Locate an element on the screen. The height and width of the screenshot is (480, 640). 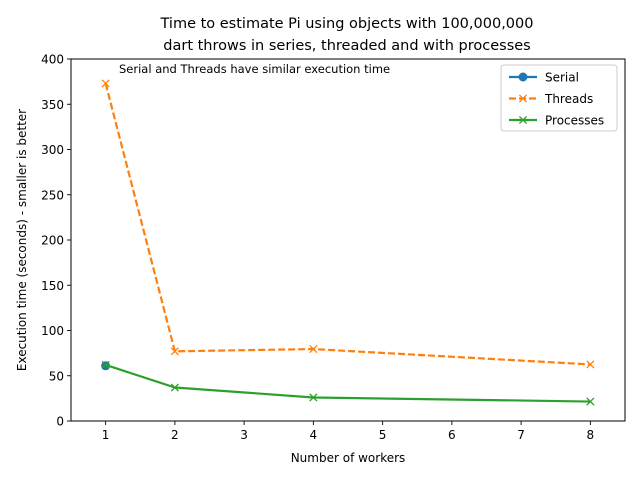
legend-label-threads: Threads is located at coordinates (568, 99).